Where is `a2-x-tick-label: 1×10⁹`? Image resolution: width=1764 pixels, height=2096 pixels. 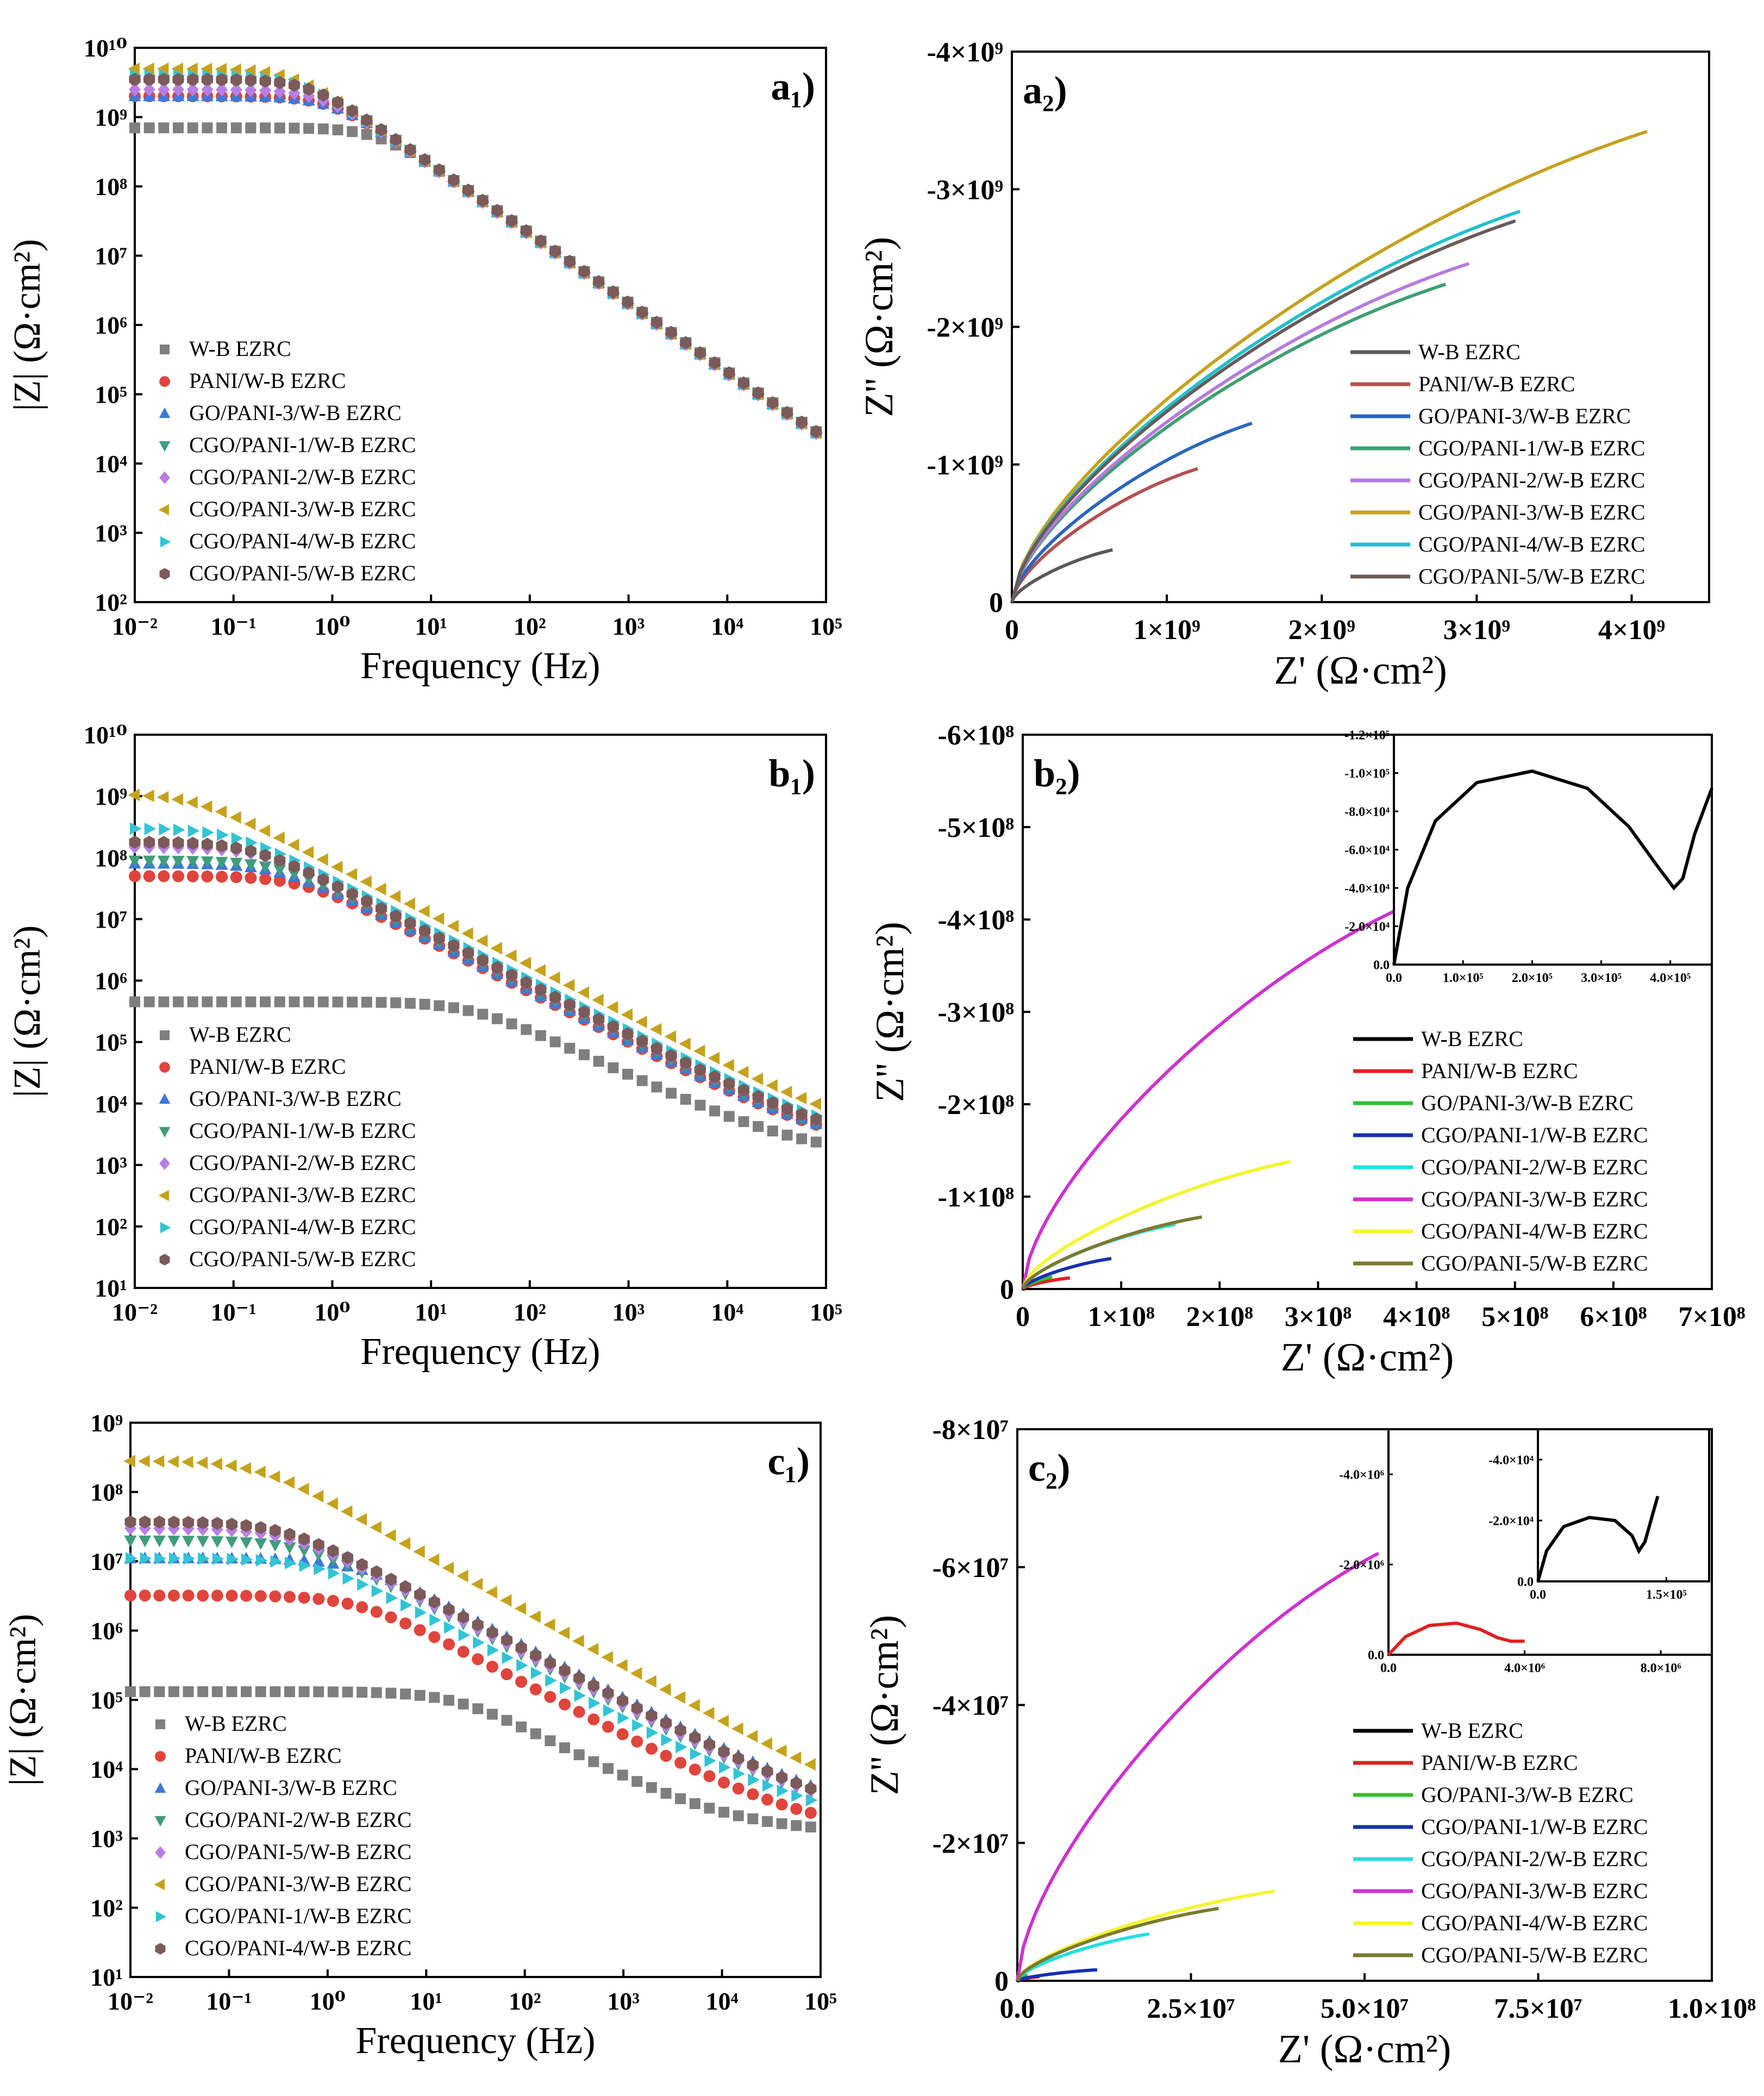
a2-x-tick-label: 1×10⁹ is located at coordinates (1166, 630).